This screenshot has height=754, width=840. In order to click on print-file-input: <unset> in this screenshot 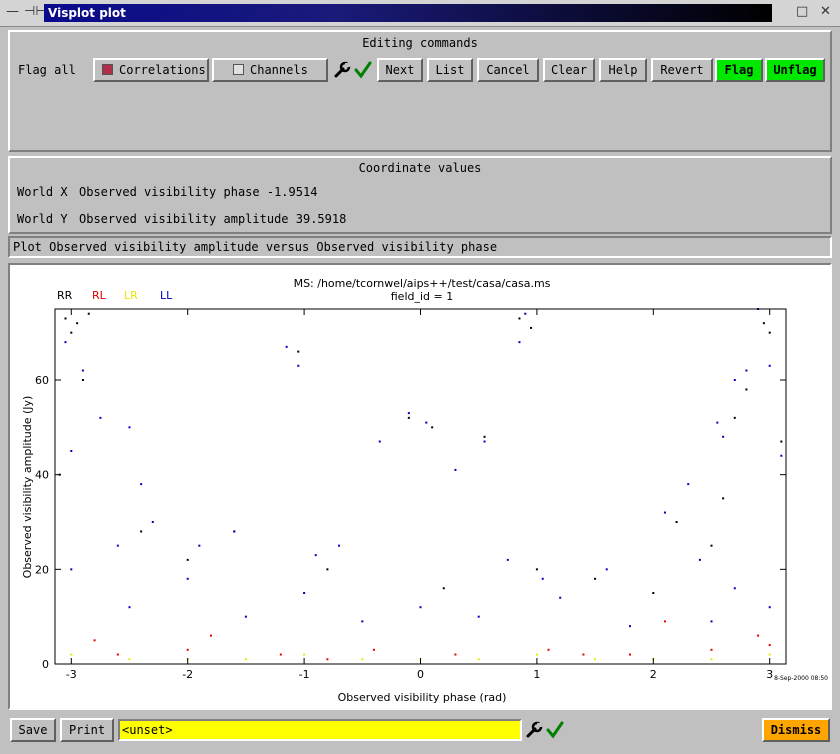, I will do `click(320, 730)`.